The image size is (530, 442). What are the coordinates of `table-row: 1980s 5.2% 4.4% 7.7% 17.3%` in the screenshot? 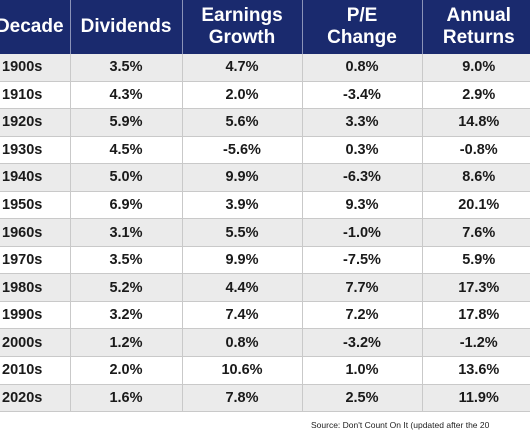 It's located at (265, 287).